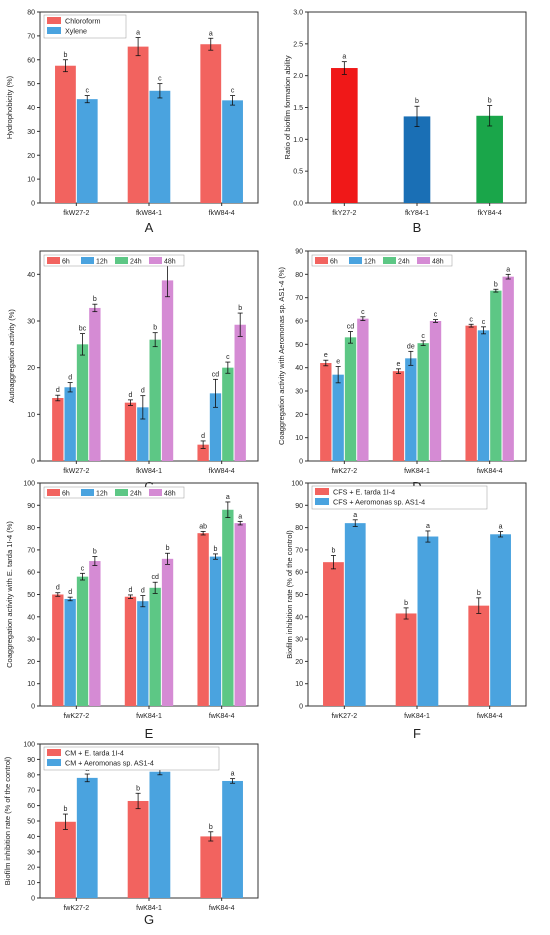 Image resolution: width=550 pixels, height=935 pixels. I want to click on panel-letter: F, so click(417, 733).